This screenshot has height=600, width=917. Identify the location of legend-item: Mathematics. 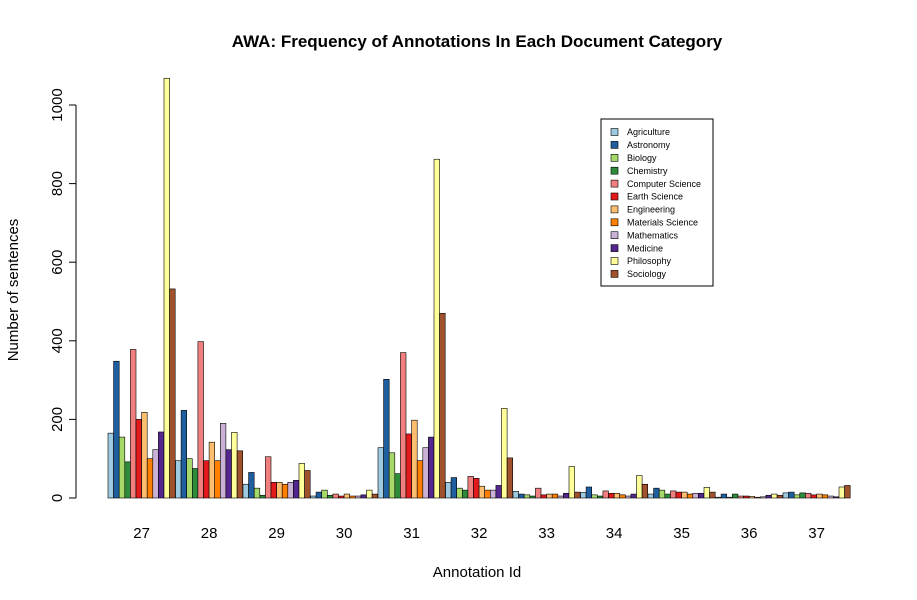
(644, 235).